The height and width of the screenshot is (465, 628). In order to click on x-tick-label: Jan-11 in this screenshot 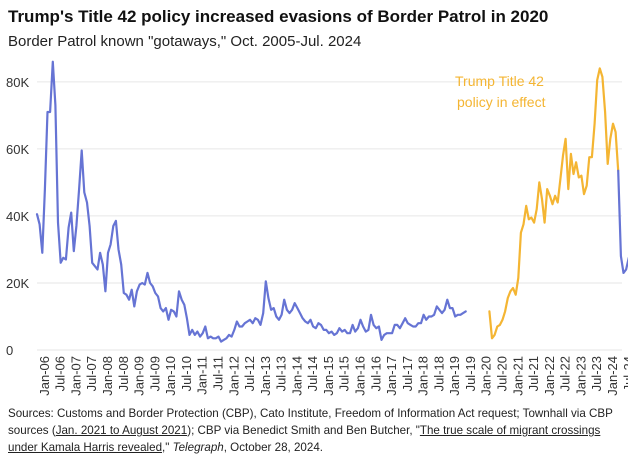, I will do `click(202, 375)`.